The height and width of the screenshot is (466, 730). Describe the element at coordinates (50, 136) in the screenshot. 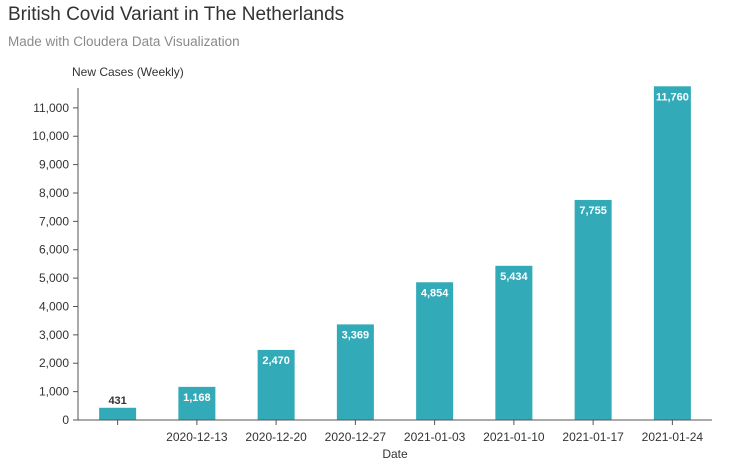

I see `y-tick-label: 10,000` at that location.